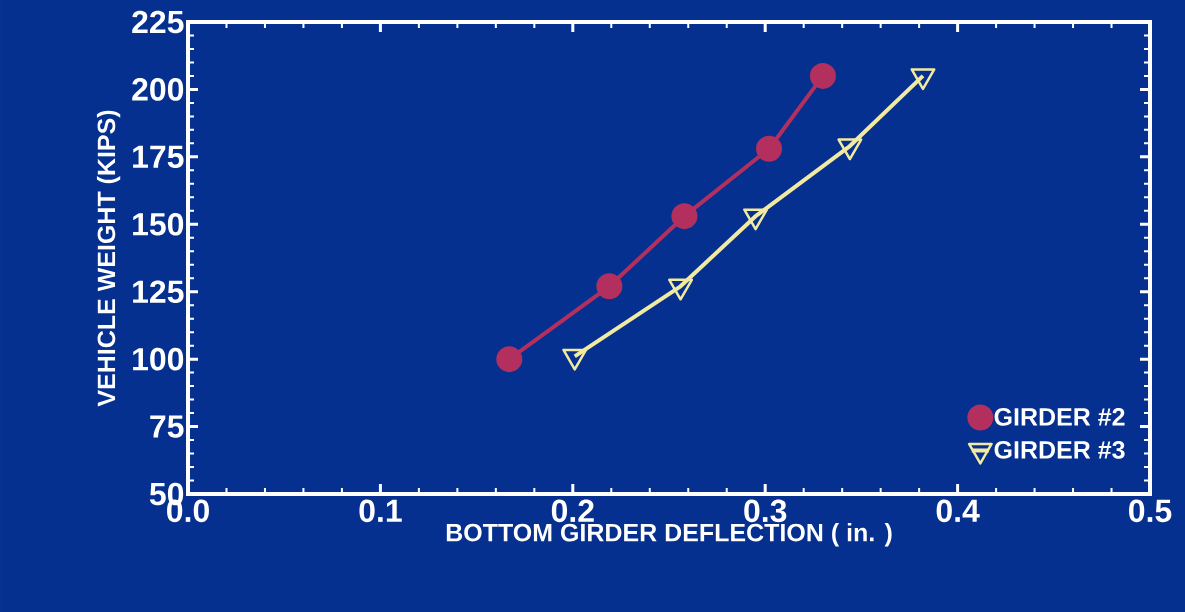 The width and height of the screenshot is (1185, 612). Describe the element at coordinates (108, 258) in the screenshot. I see `y-axis-title: VEHICLE WEIGHT (KIPS)` at that location.